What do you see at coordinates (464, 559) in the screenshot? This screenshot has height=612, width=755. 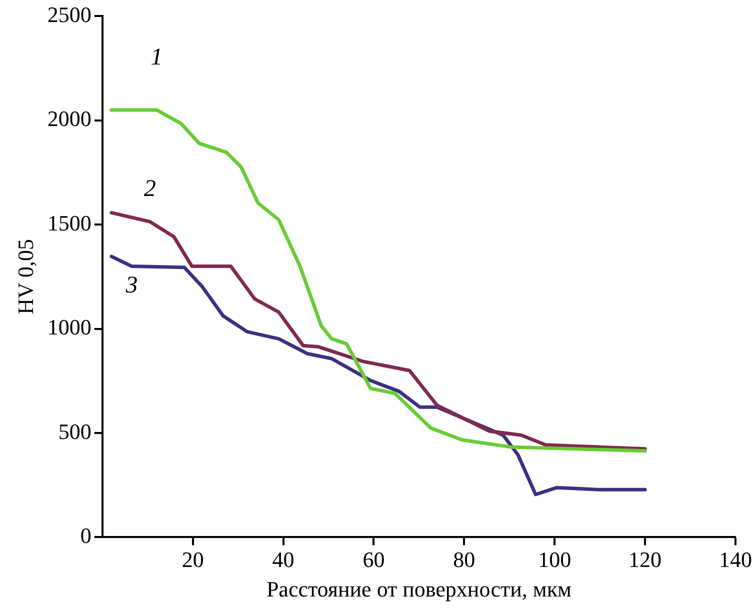 I see `x-tick-label: 80` at bounding box center [464, 559].